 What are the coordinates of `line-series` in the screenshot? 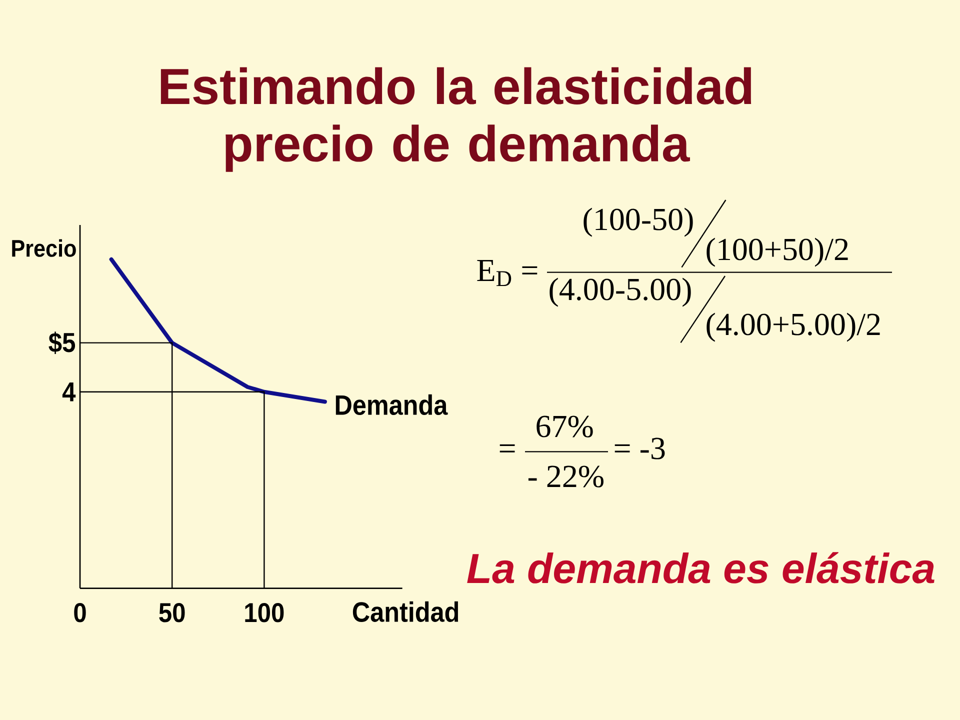 It's located at (218, 330).